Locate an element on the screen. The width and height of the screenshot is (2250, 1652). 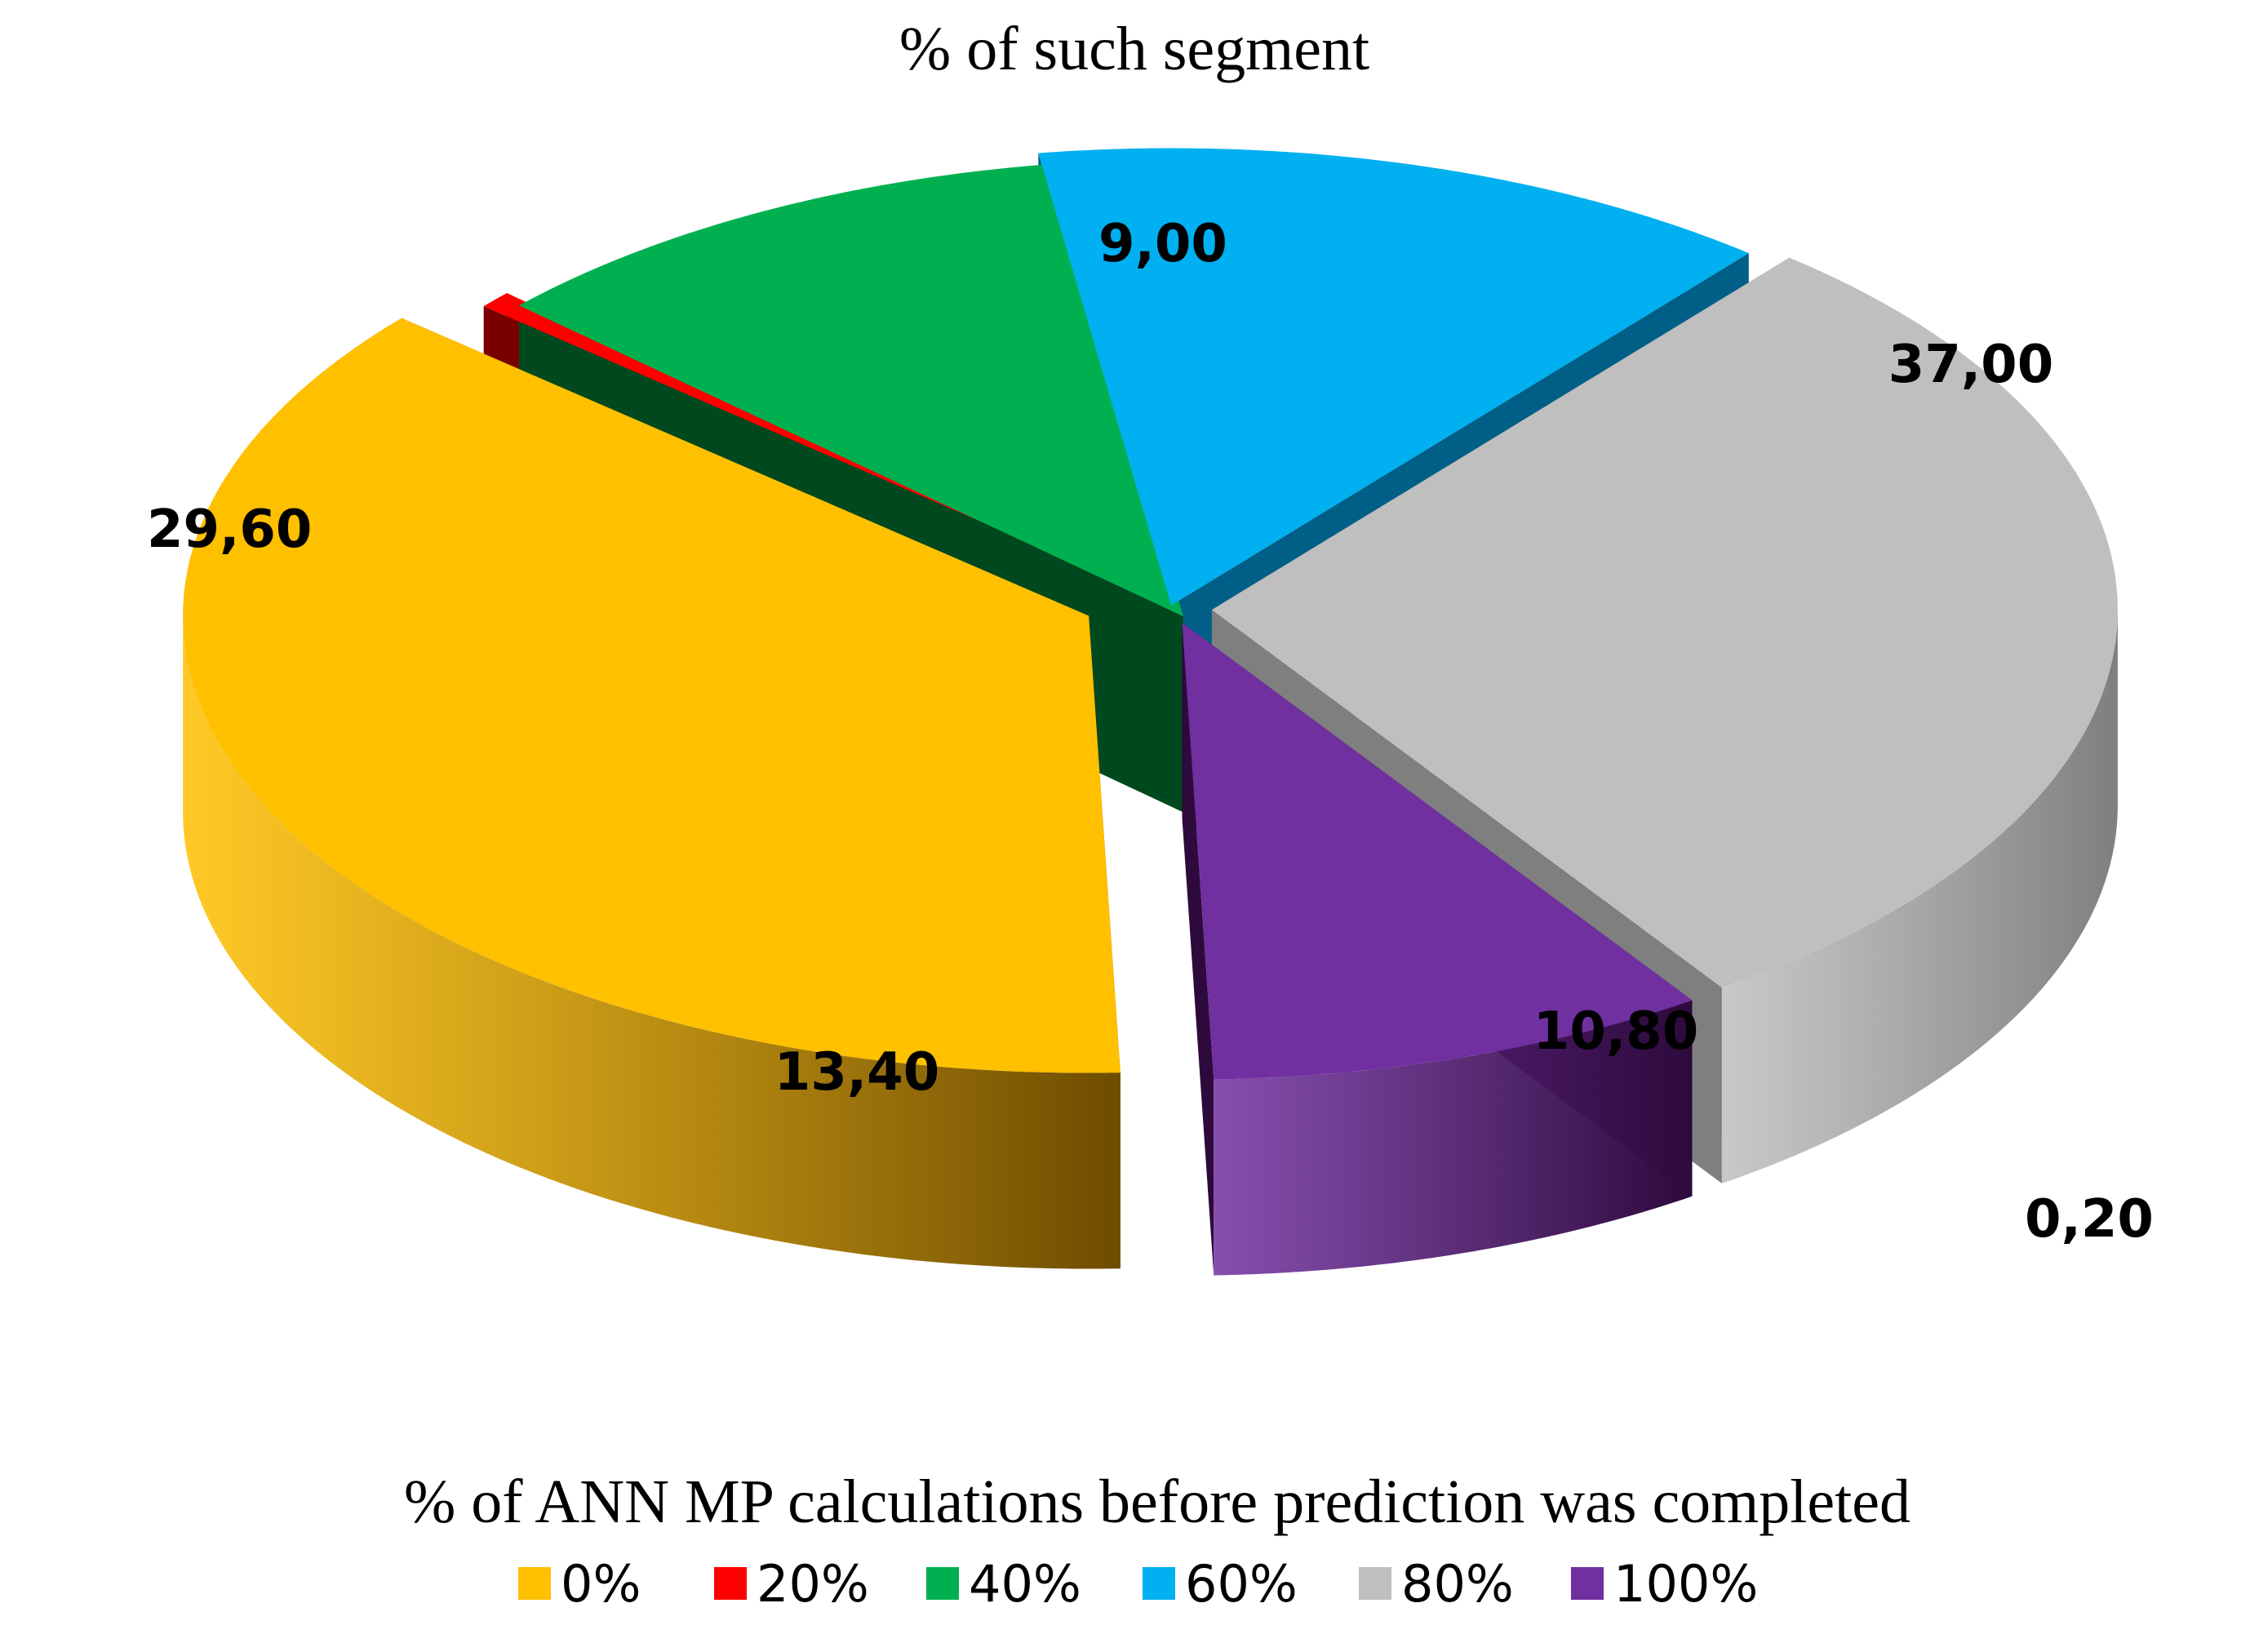
legend-label-4: 80% is located at coordinates (1457, 1584).